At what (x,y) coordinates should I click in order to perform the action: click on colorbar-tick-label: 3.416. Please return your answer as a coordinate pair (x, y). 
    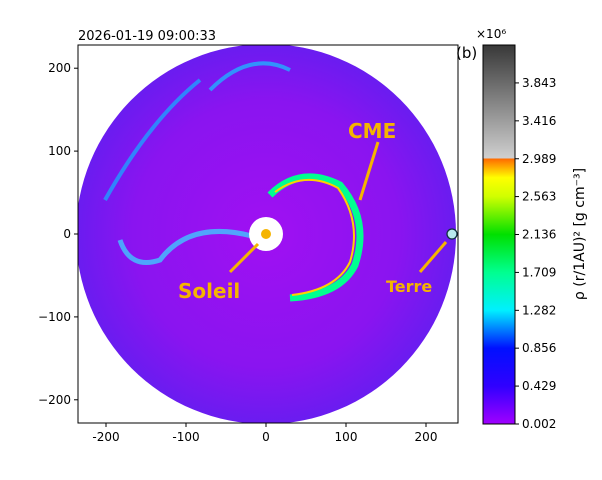
    Looking at the image, I should click on (539, 121).